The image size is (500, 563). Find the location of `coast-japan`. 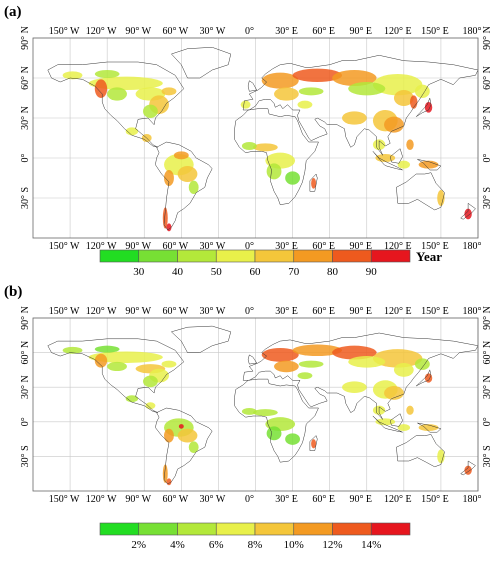

coast-japan is located at coordinates (424, 378).